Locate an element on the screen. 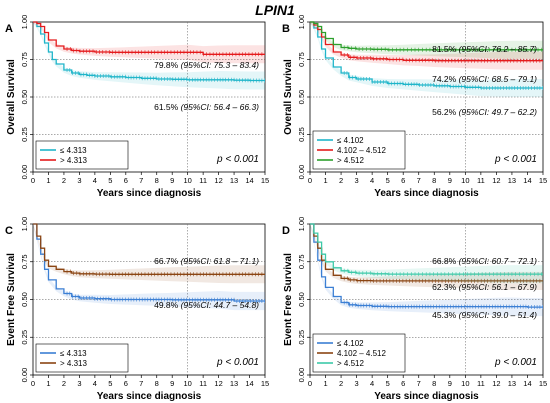 The height and width of the screenshot is (403, 550). y-axis-label: Overall Survival is located at coordinates (11, 97).